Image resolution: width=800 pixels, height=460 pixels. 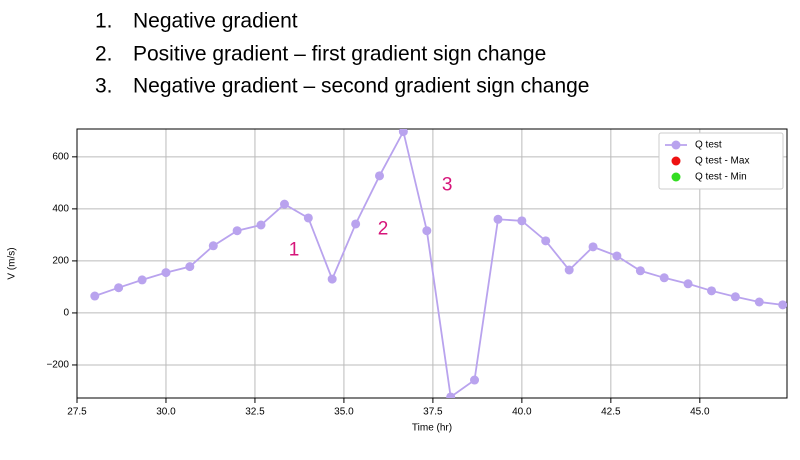 I want to click on legend-box, so click(x=721, y=161).